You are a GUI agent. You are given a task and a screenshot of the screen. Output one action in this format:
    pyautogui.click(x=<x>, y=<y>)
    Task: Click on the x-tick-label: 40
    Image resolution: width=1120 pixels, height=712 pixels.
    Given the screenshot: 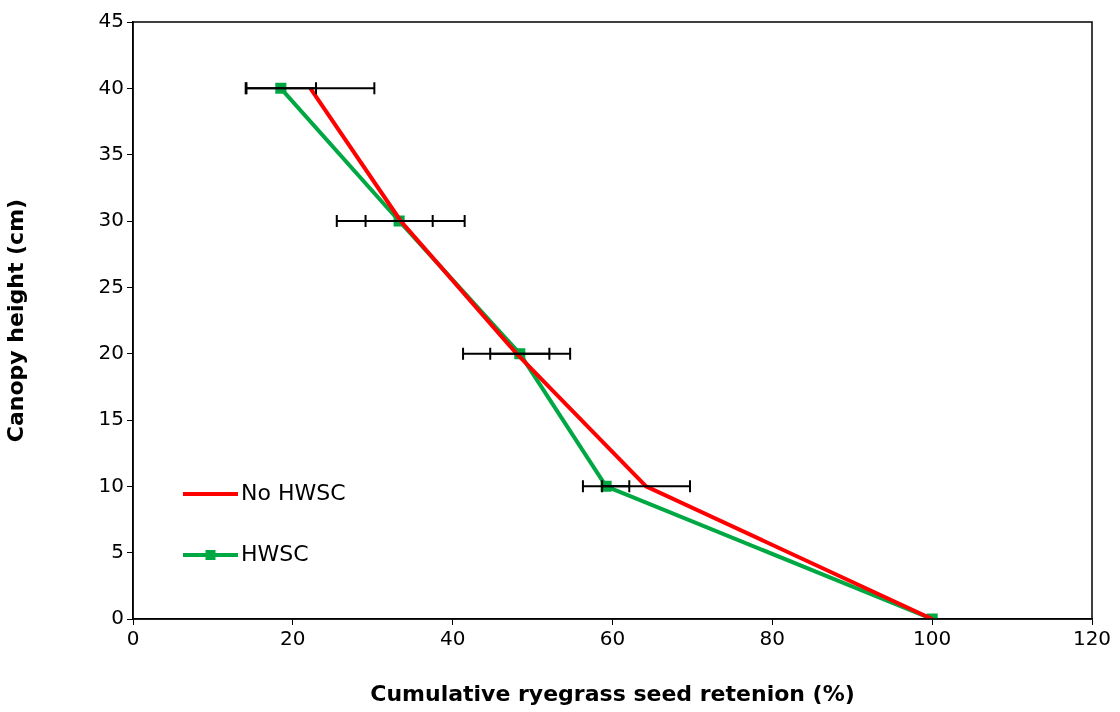 What is the action you would take?
    pyautogui.click(x=452, y=638)
    